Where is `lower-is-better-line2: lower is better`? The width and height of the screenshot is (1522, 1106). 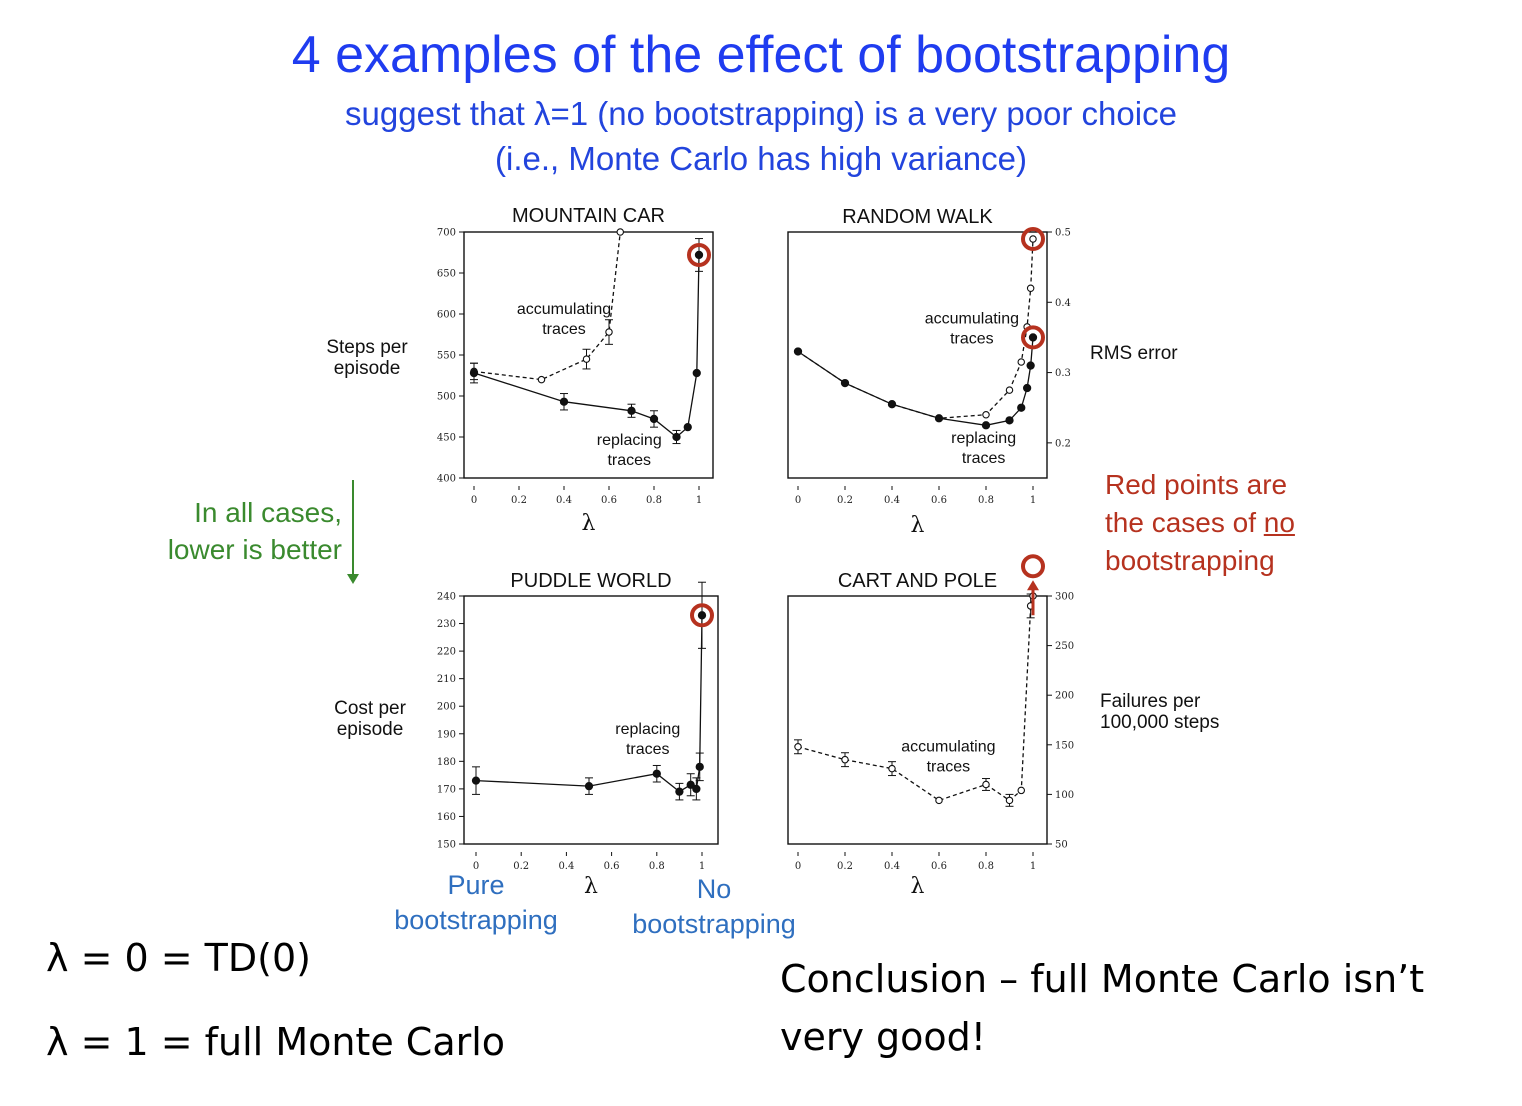
lower-is-better-line2: lower is better is located at coordinates (254, 549).